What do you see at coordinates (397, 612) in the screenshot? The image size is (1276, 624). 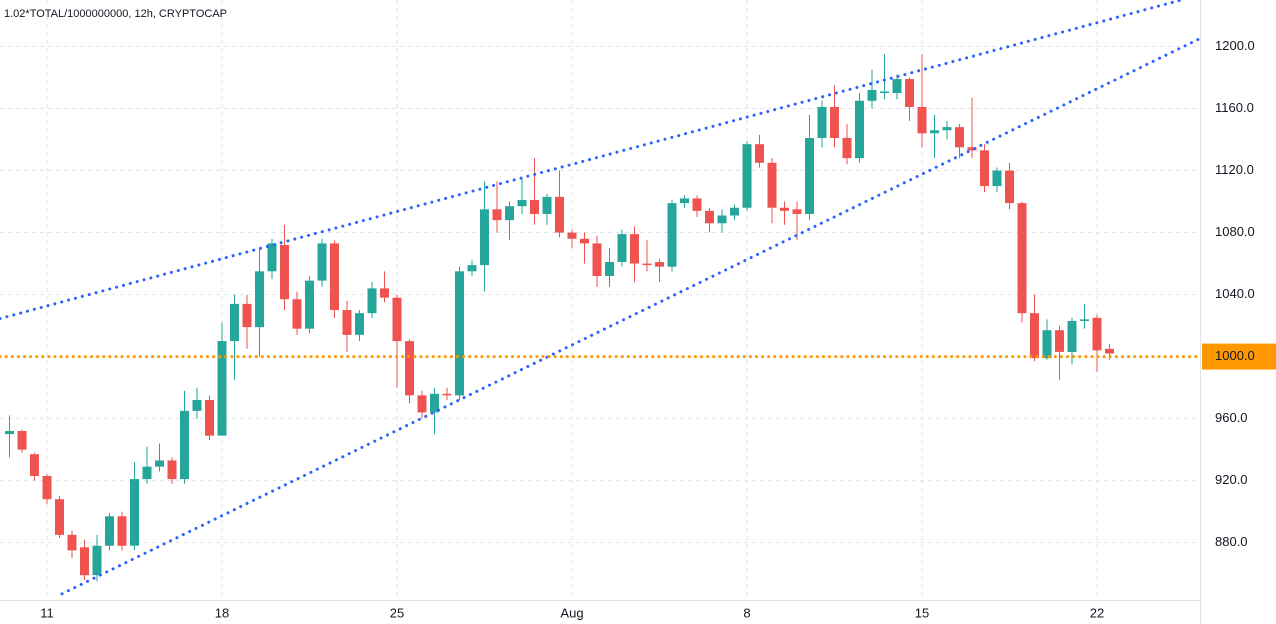 I see `x-tick-label: 25` at bounding box center [397, 612].